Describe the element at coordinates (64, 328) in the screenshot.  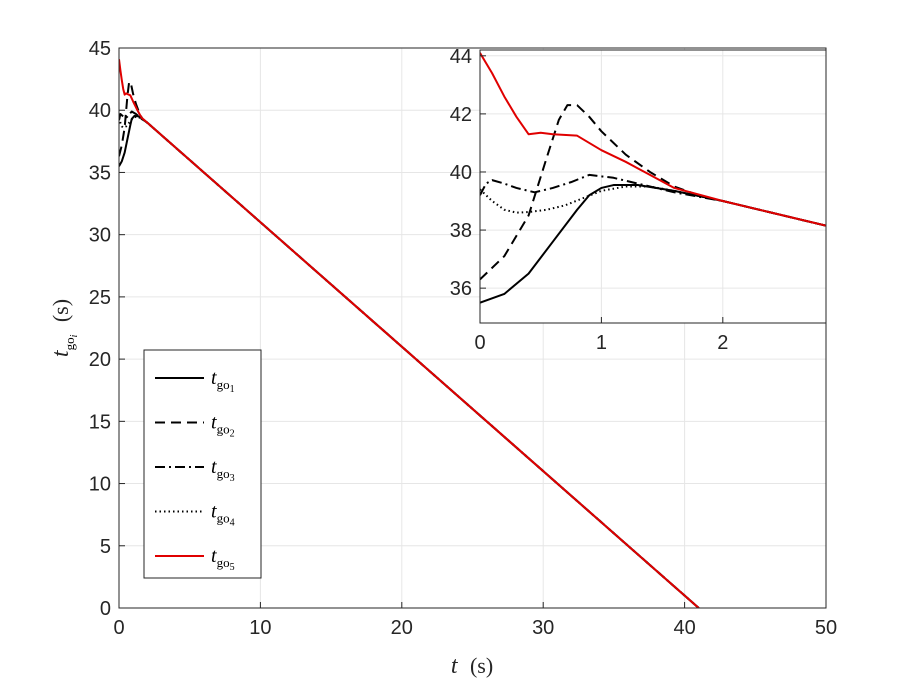
I see `y-axis-label: tgoi (s)` at that location.